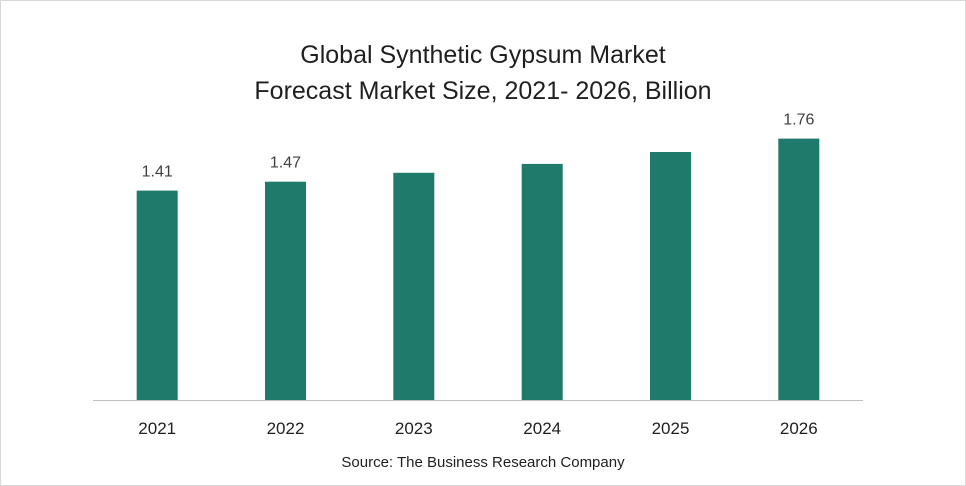  What do you see at coordinates (157, 295) in the screenshot?
I see `bar-2021` at bounding box center [157, 295].